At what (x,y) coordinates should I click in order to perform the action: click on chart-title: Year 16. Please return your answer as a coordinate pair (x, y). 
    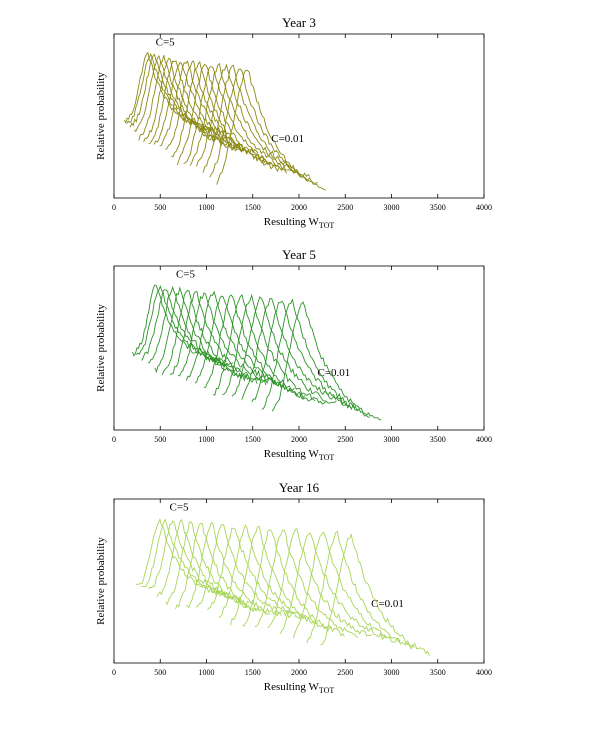
    Looking at the image, I should click on (299, 487).